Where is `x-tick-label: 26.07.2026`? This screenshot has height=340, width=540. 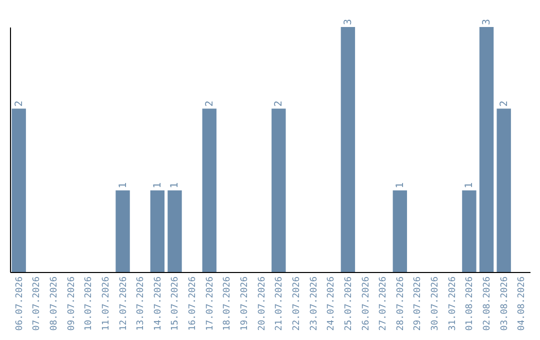 x-tick-label: 26.07.2026 is located at coordinates (366, 303).